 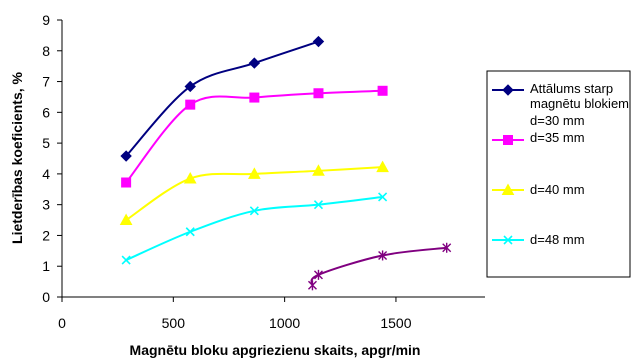 I want to click on y-tick-label: 6, so click(x=46, y=112).